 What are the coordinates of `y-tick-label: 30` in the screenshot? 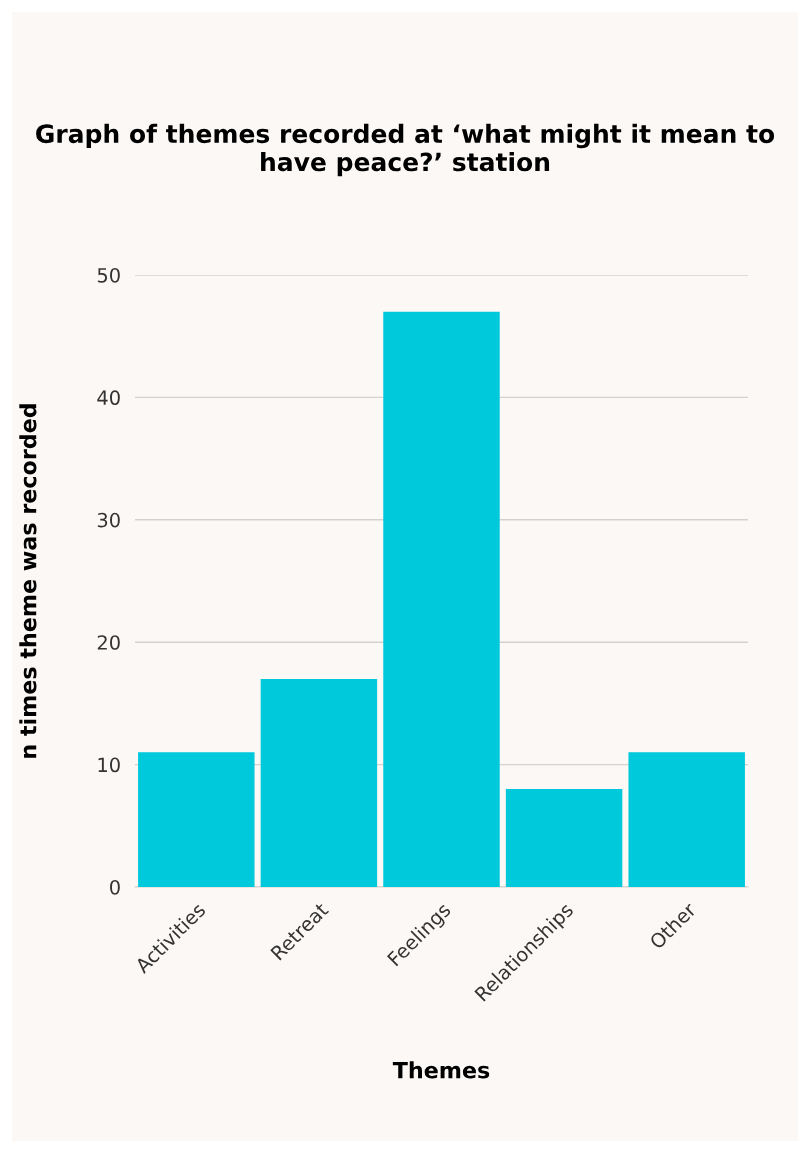 It's located at (108, 520).